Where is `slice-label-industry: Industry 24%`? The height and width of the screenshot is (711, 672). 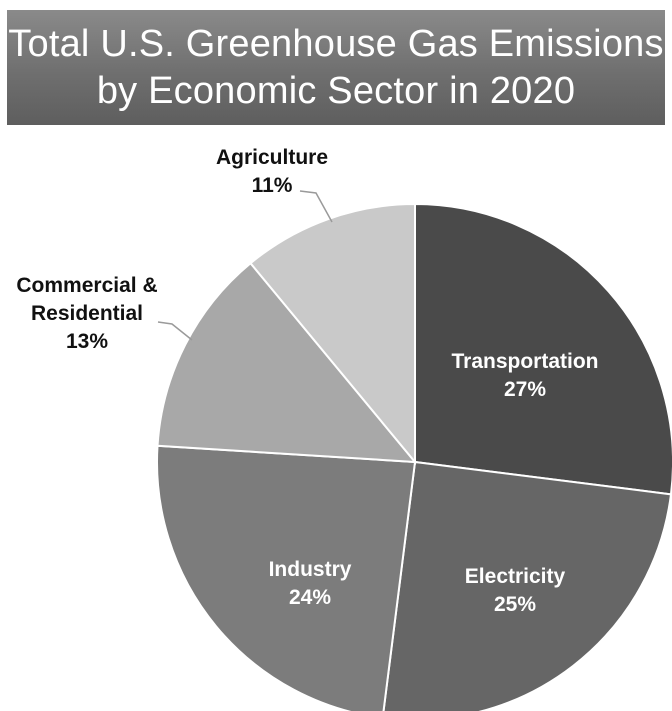
slice-label-industry: Industry 24% is located at coordinates (310, 583).